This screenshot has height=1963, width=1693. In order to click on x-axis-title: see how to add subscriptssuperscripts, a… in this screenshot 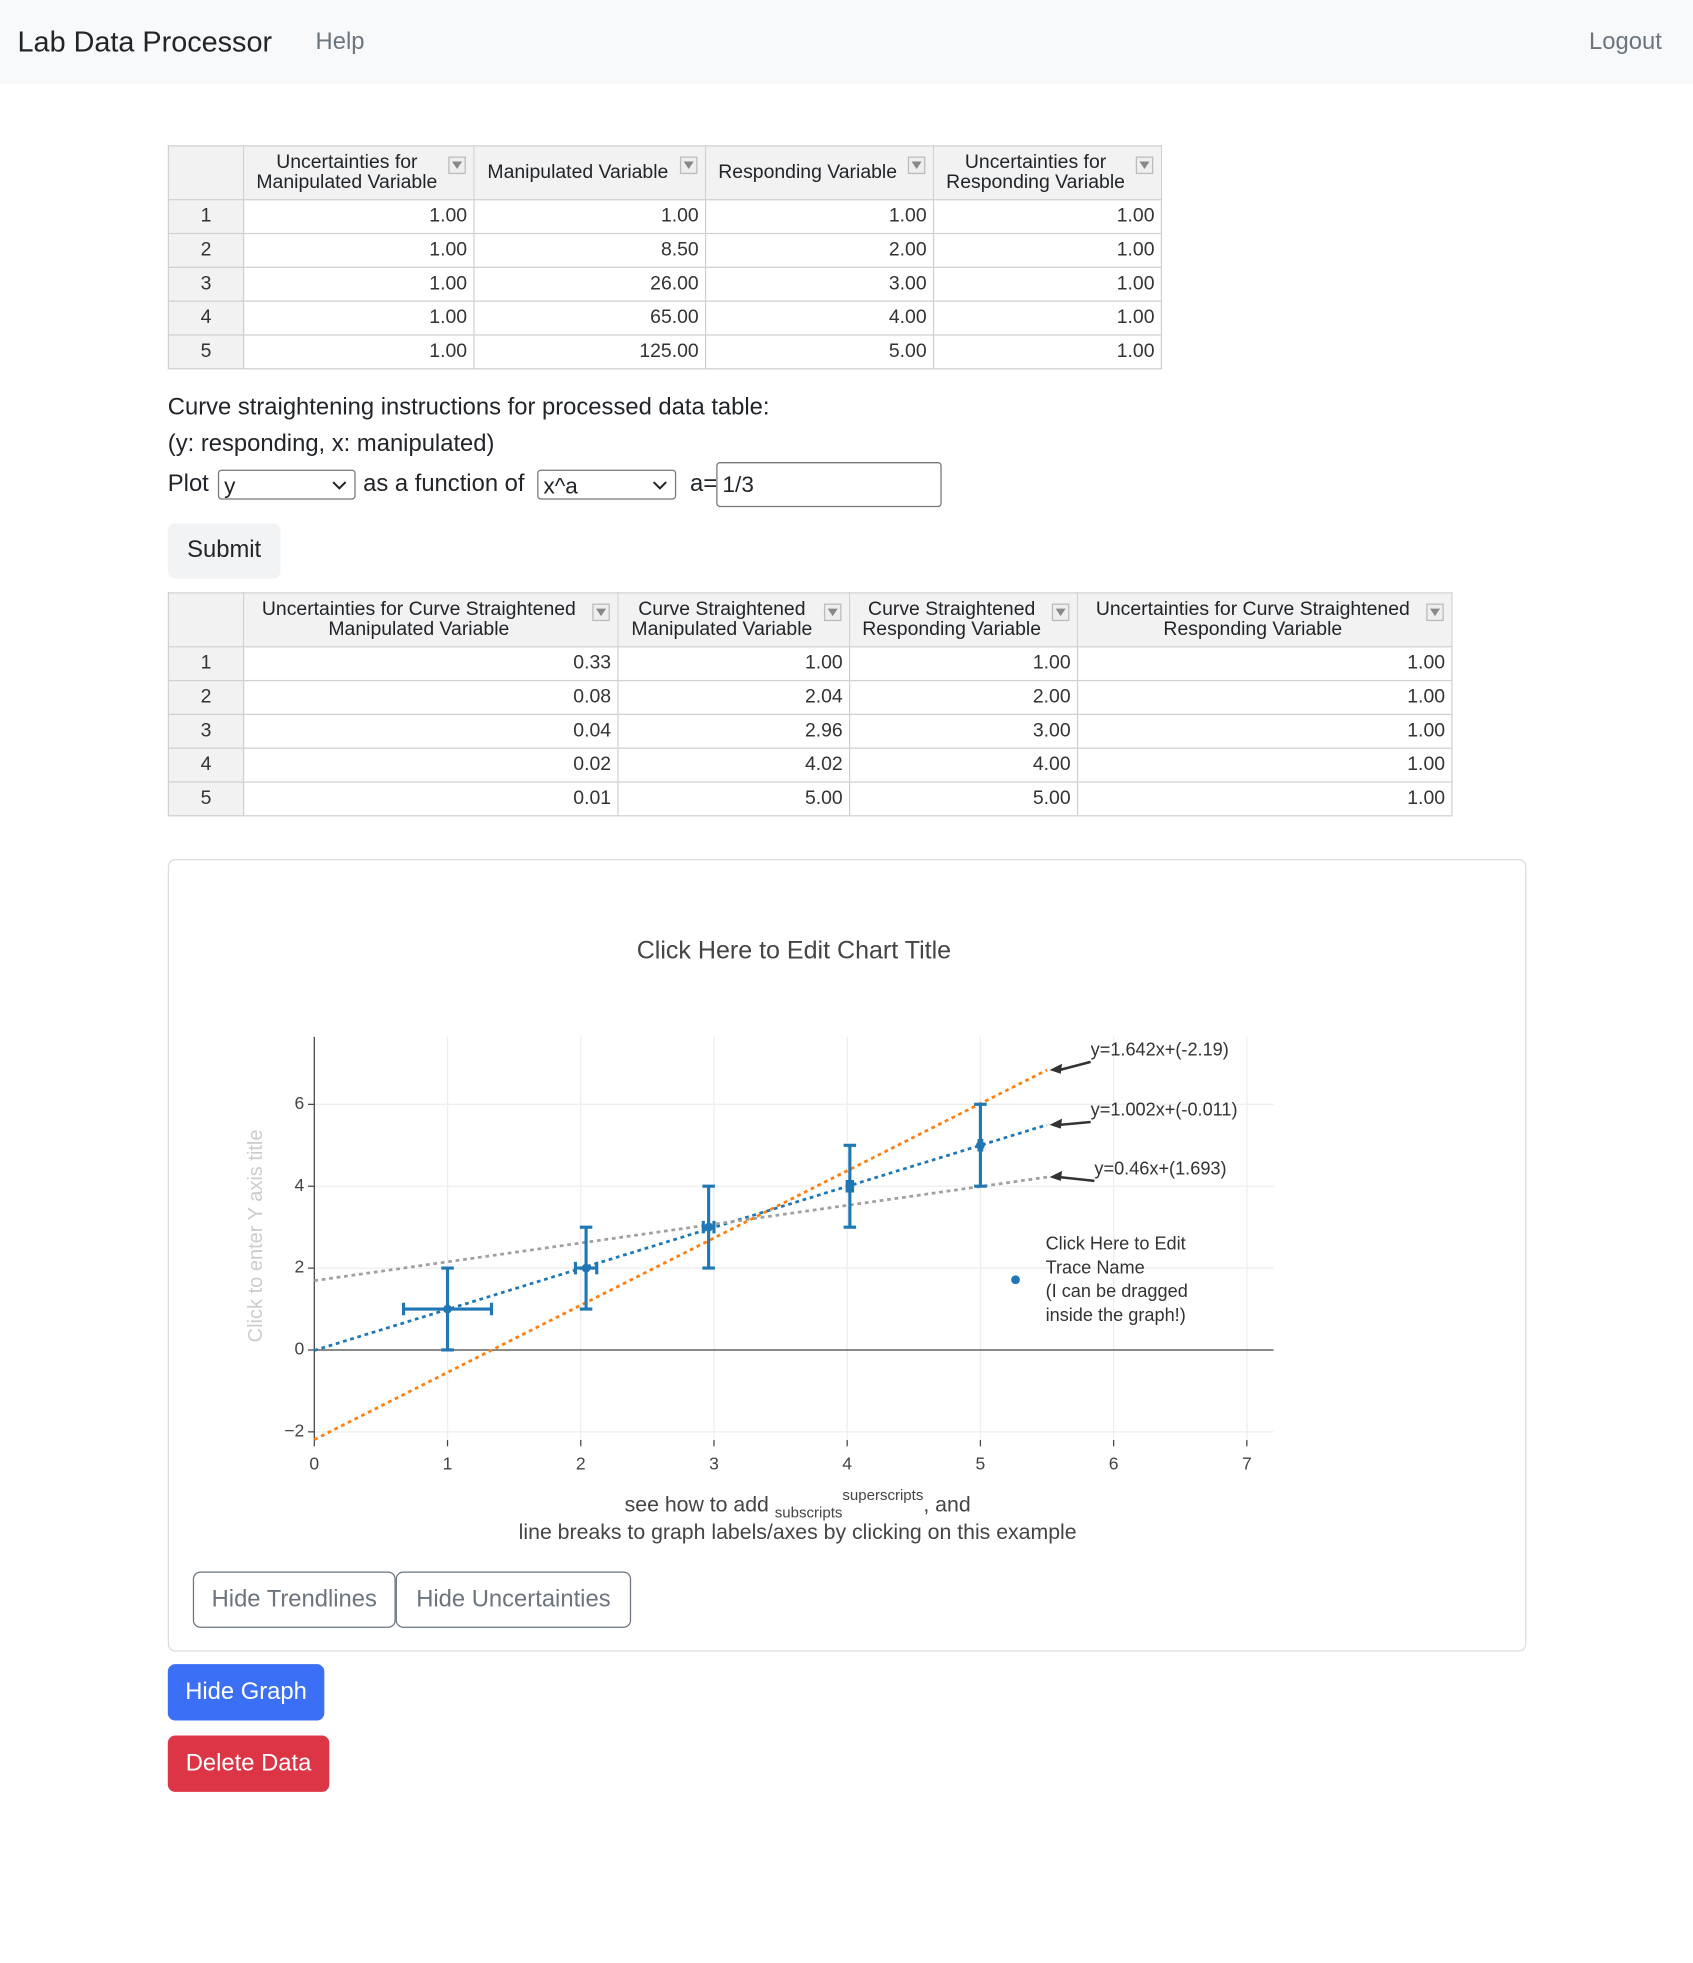, I will do `click(798, 1504)`.